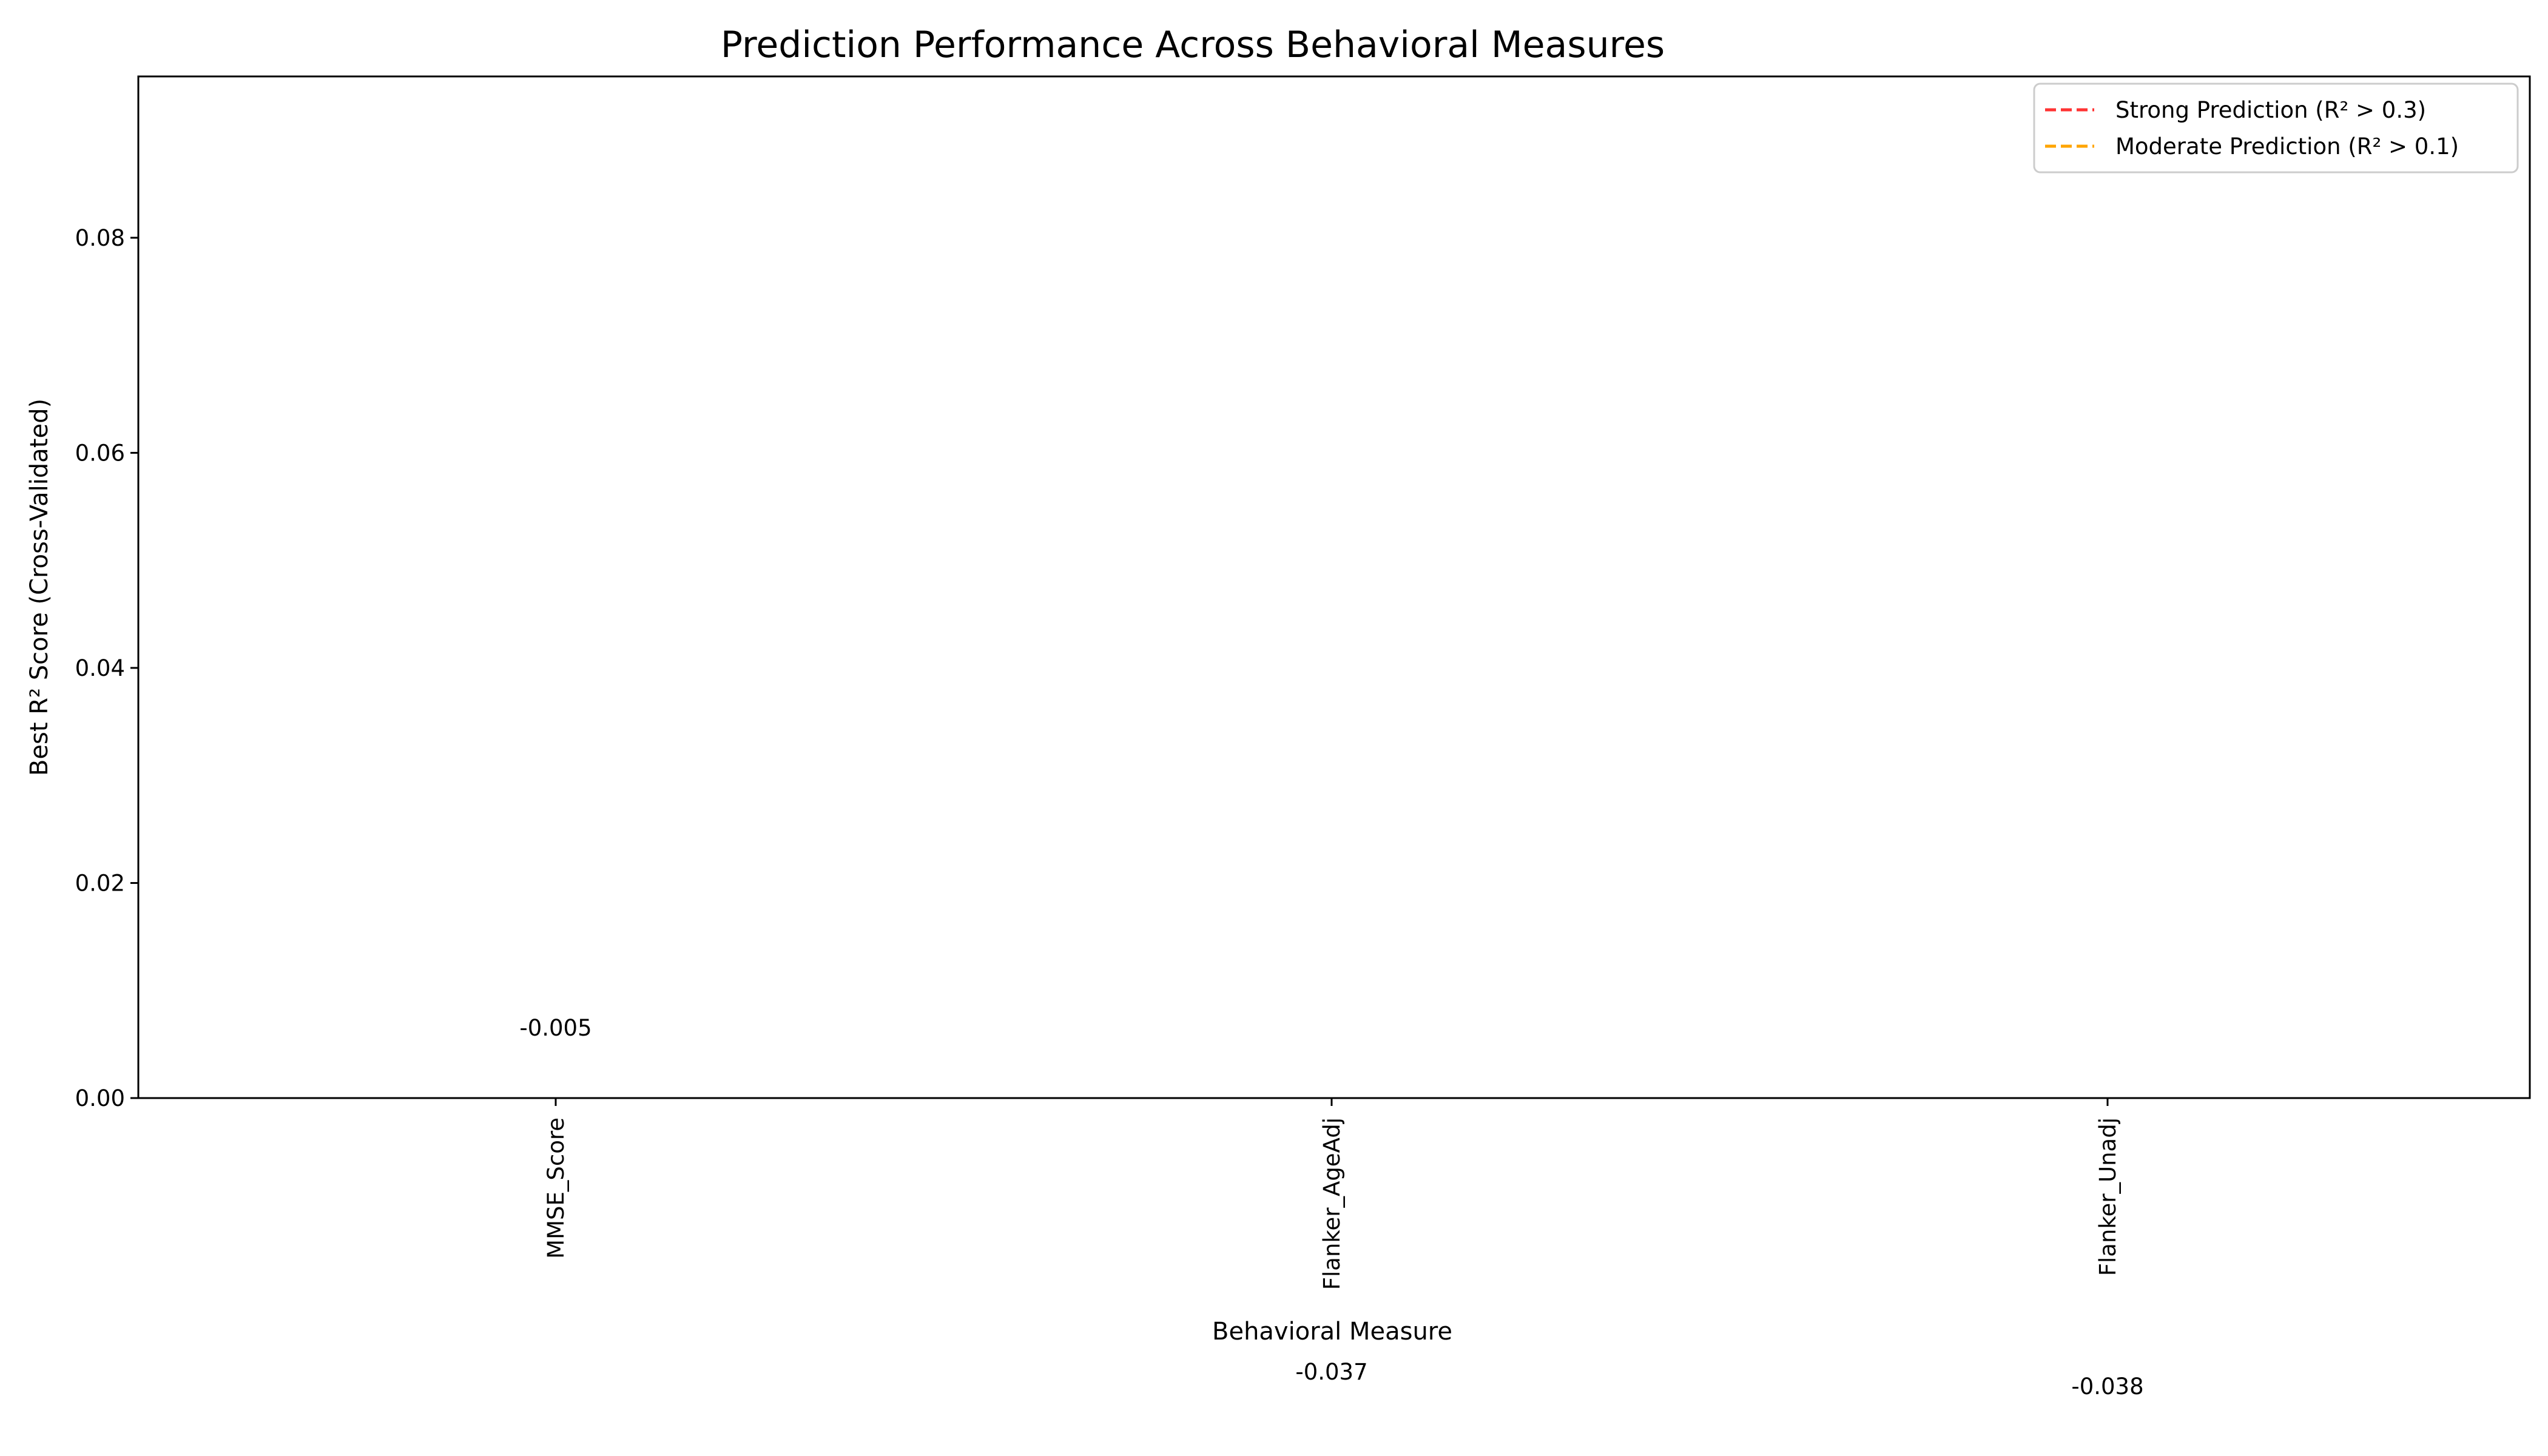  I want to click on legend-moderate-label: Moderate Prediction (R² > 0.1), so click(2287, 146).